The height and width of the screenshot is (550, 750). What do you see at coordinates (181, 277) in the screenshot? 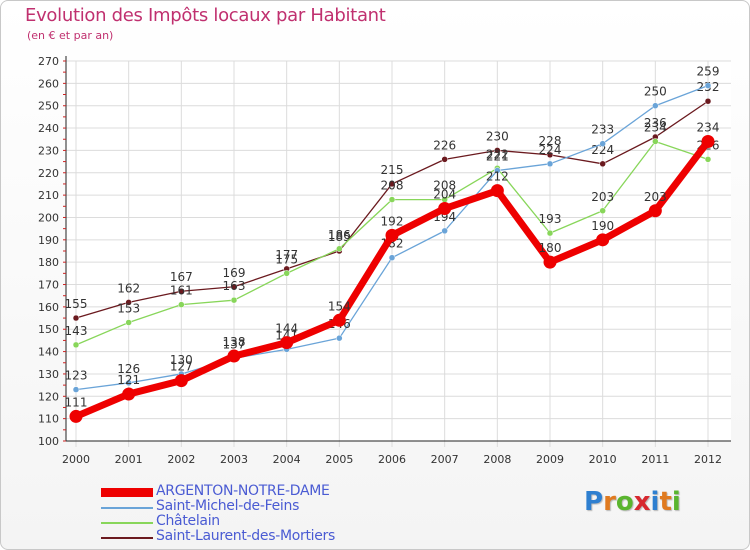
I see `data-label: 167` at bounding box center [181, 277].